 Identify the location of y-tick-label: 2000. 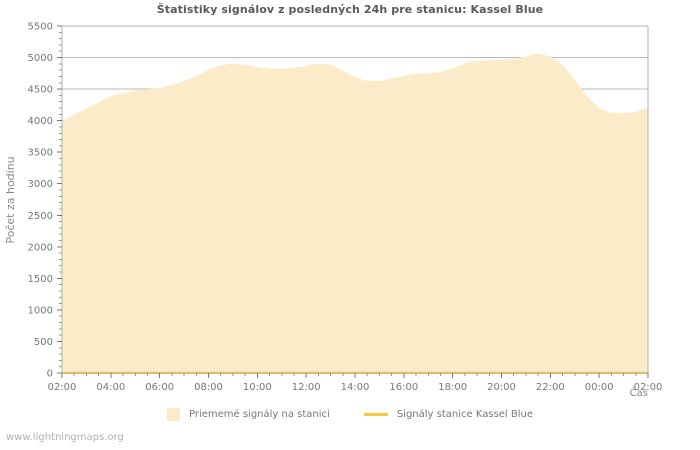
(40, 247).